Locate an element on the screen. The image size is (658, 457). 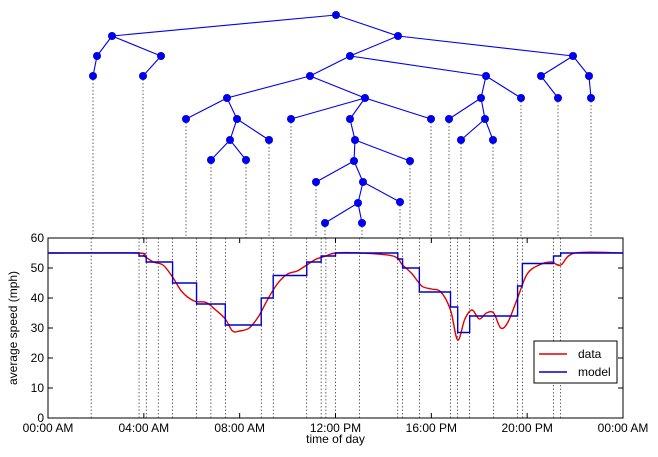
legend: data model is located at coordinates (575, 362).